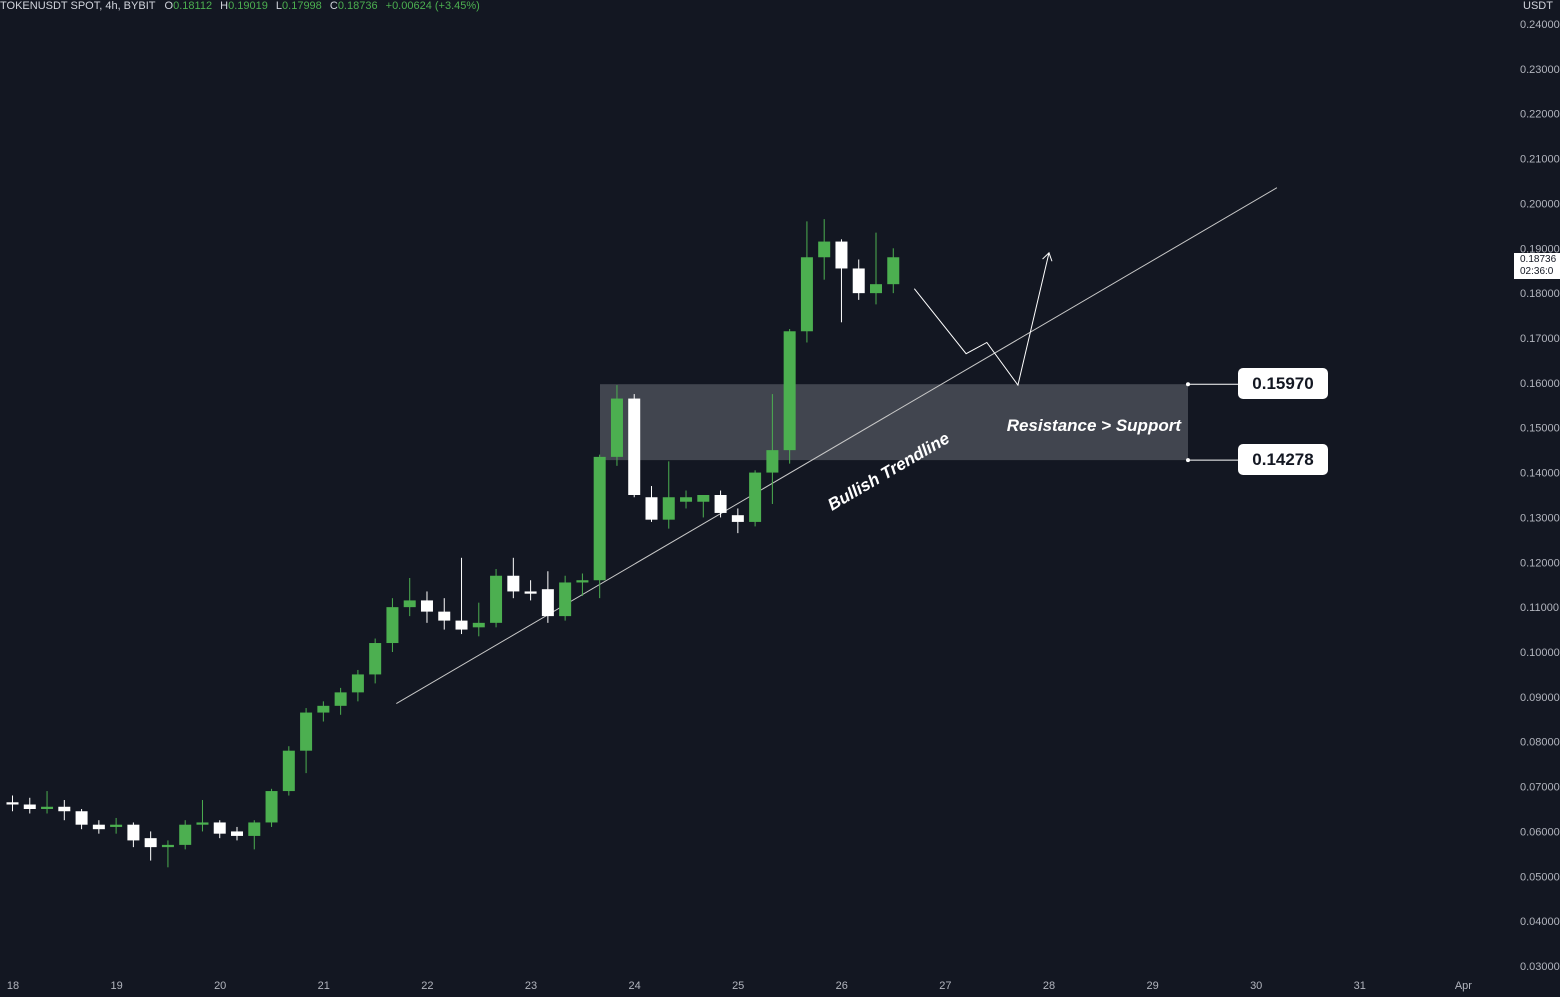  I want to click on support-resistance-zone-layer, so click(919, 422).